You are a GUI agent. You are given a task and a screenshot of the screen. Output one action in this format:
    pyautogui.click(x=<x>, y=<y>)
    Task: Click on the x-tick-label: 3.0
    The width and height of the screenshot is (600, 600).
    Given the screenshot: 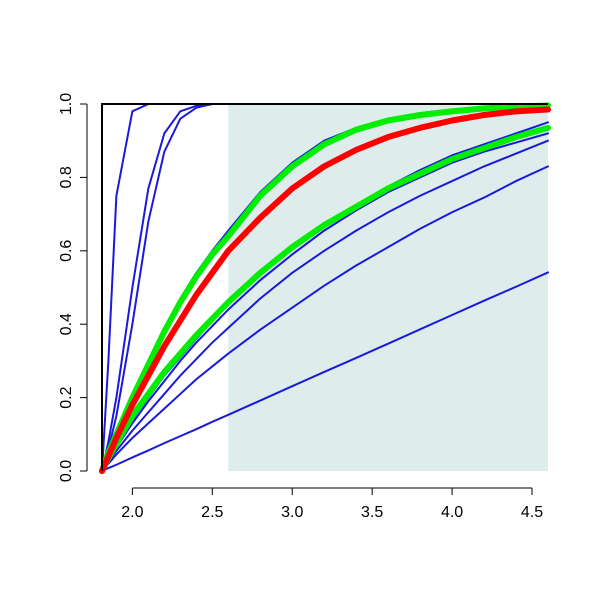 What is the action you would take?
    pyautogui.click(x=292, y=512)
    